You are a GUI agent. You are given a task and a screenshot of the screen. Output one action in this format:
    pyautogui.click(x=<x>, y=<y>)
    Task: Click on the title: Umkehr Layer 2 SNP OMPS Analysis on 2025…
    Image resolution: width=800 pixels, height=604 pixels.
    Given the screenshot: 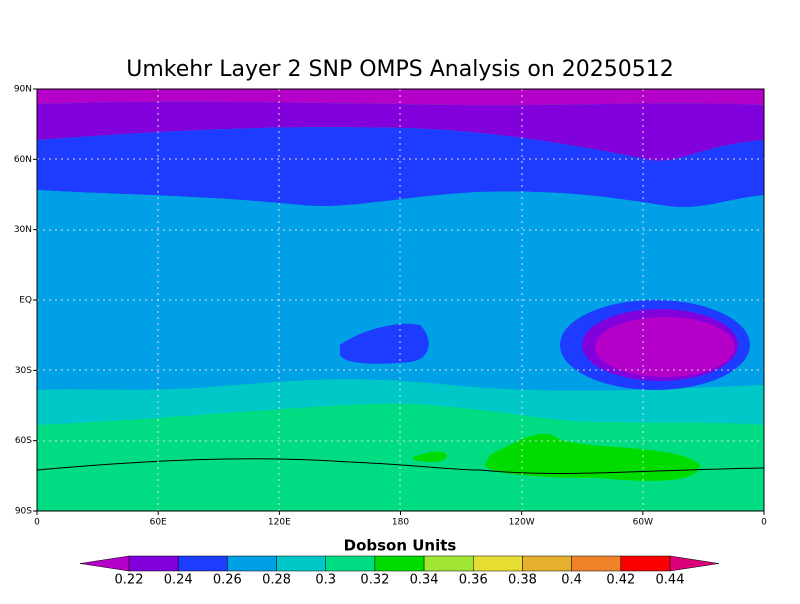 What is the action you would take?
    pyautogui.click(x=400, y=69)
    